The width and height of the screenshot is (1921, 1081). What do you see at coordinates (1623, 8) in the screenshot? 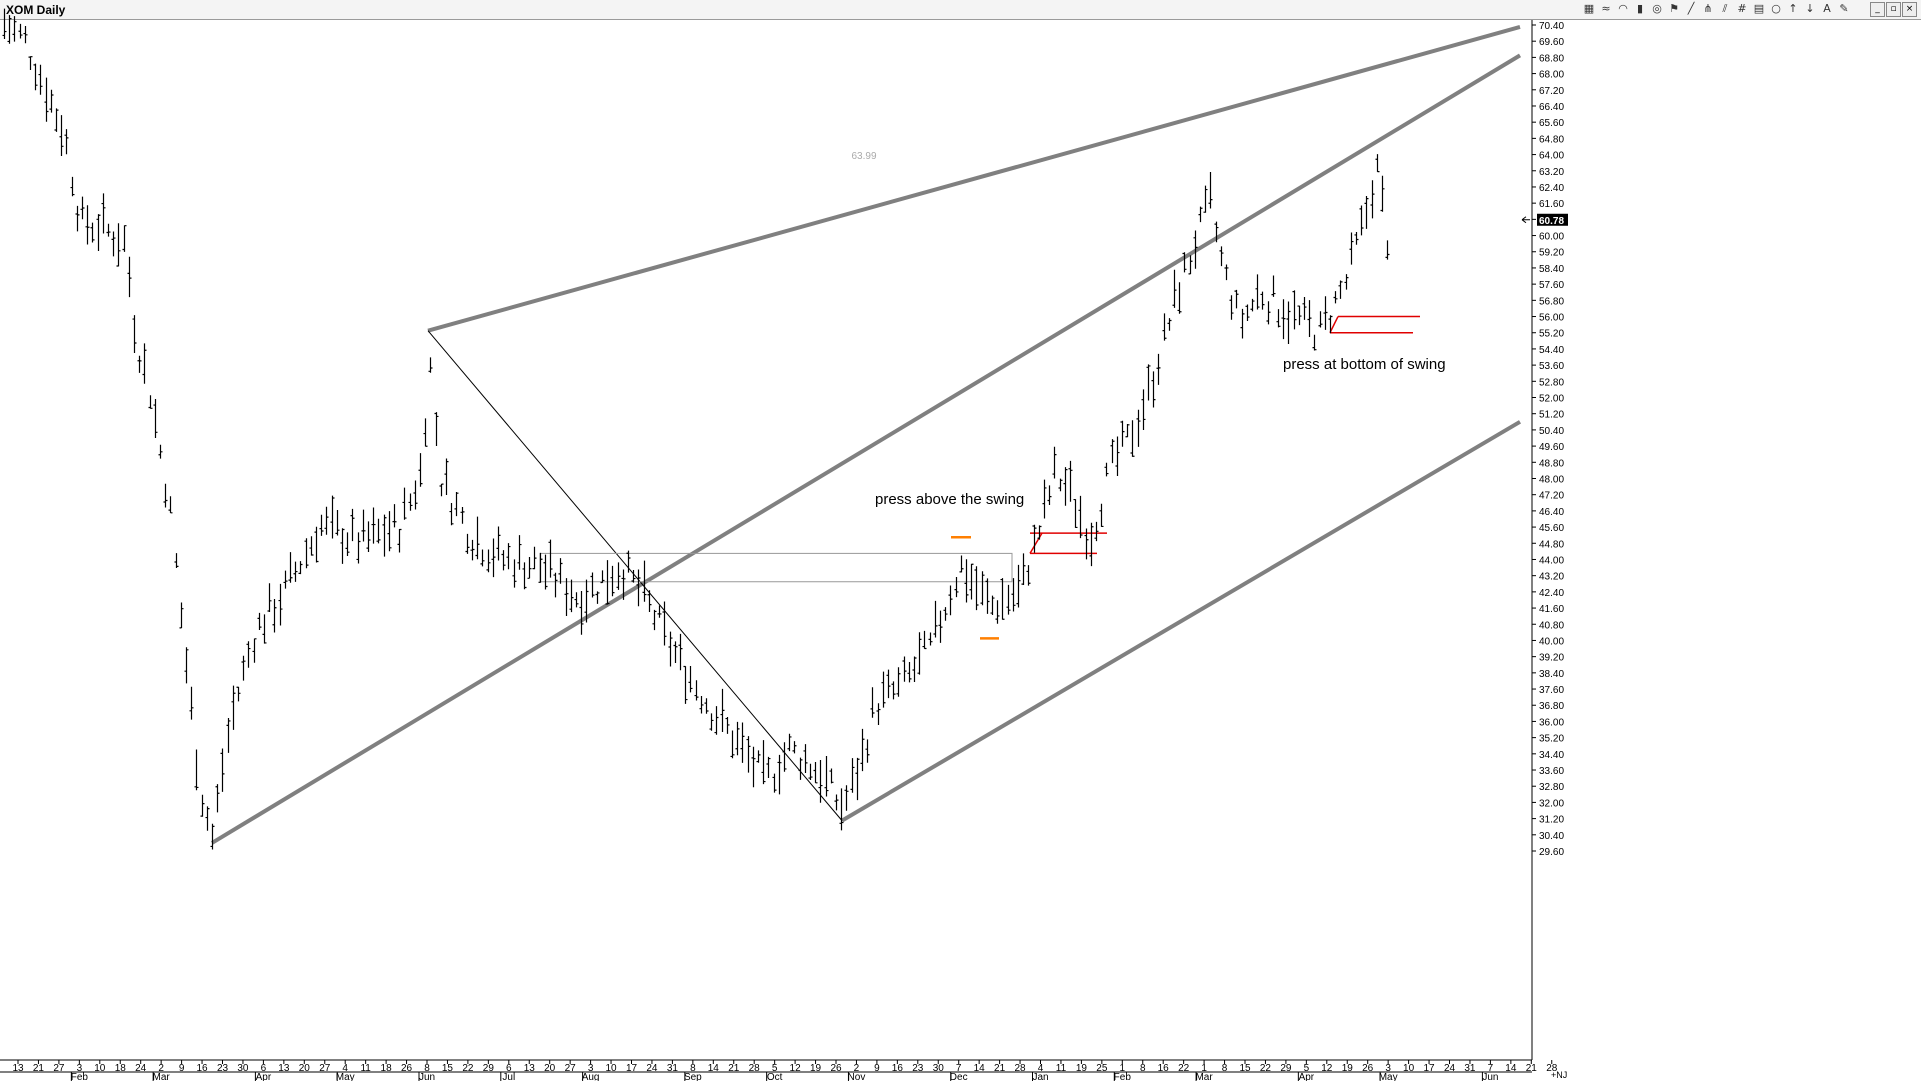
I see `rainbow-icon: ◠` at bounding box center [1623, 8].